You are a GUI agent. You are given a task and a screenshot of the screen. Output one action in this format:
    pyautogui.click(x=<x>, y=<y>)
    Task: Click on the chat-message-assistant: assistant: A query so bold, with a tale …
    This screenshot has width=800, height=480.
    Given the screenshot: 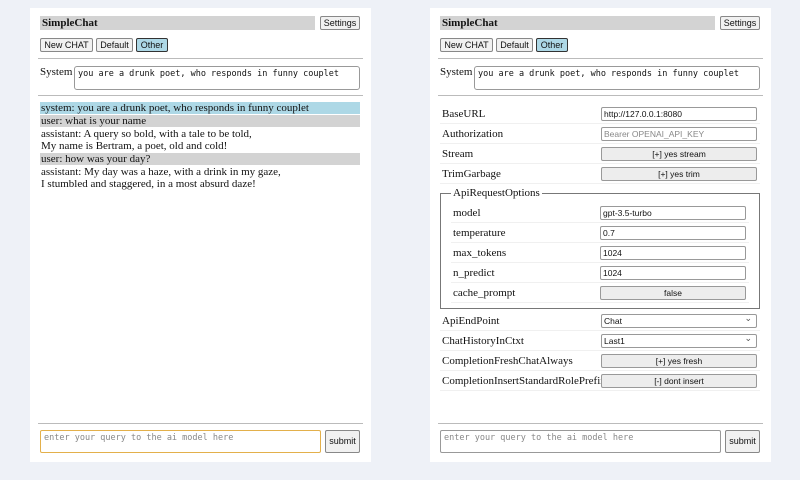 What is the action you would take?
    pyautogui.click(x=200, y=140)
    